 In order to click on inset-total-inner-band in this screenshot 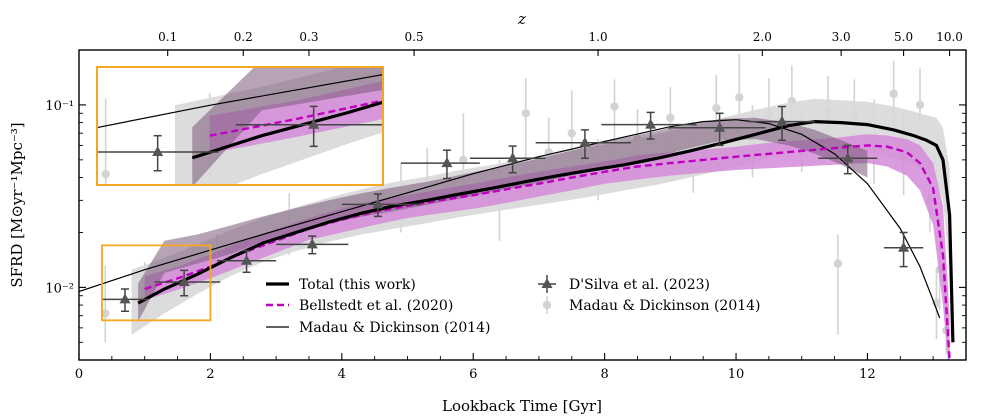, I will do `click(287, 126)`.